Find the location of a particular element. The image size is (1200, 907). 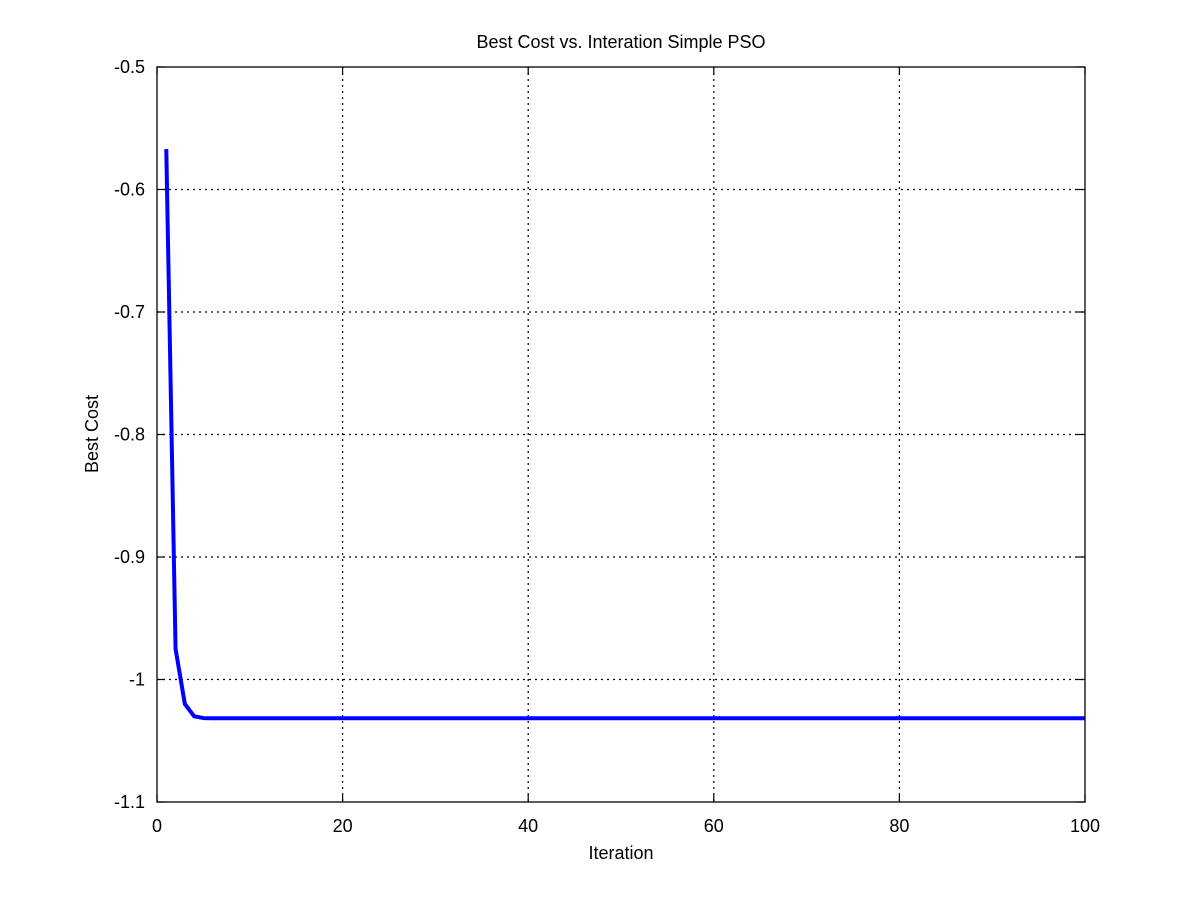

y-tick-label: -1.1 is located at coordinates (129, 802).